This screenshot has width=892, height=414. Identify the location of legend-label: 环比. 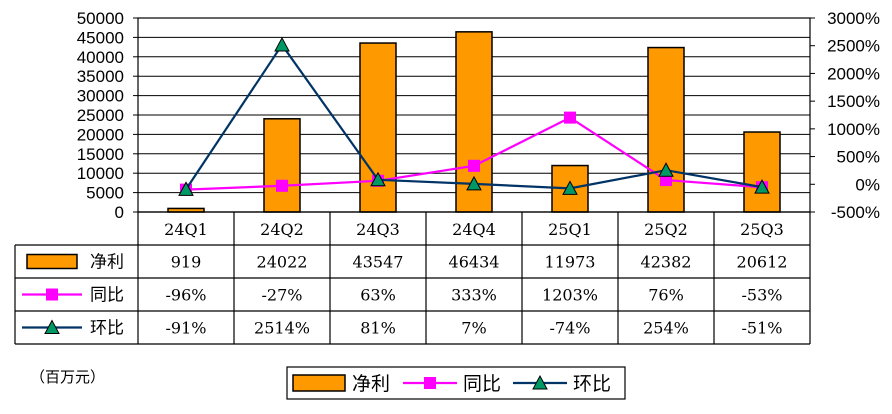
(592, 384).